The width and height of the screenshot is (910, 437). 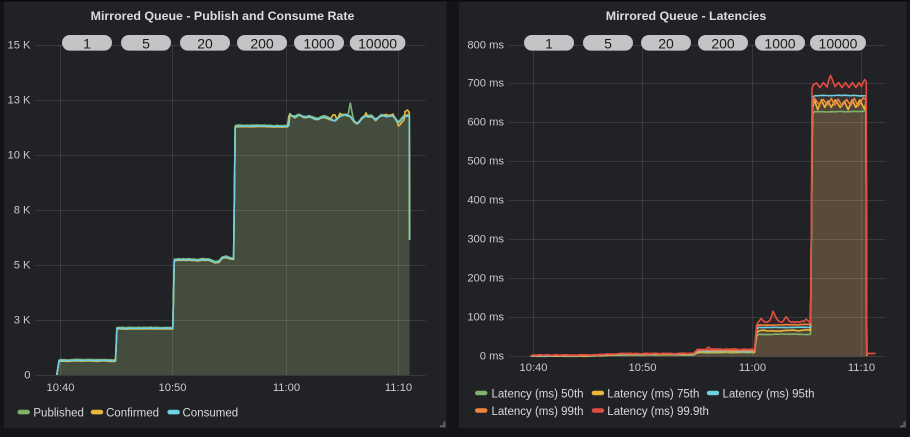 I want to click on svg-text: Published, so click(x=58, y=414).